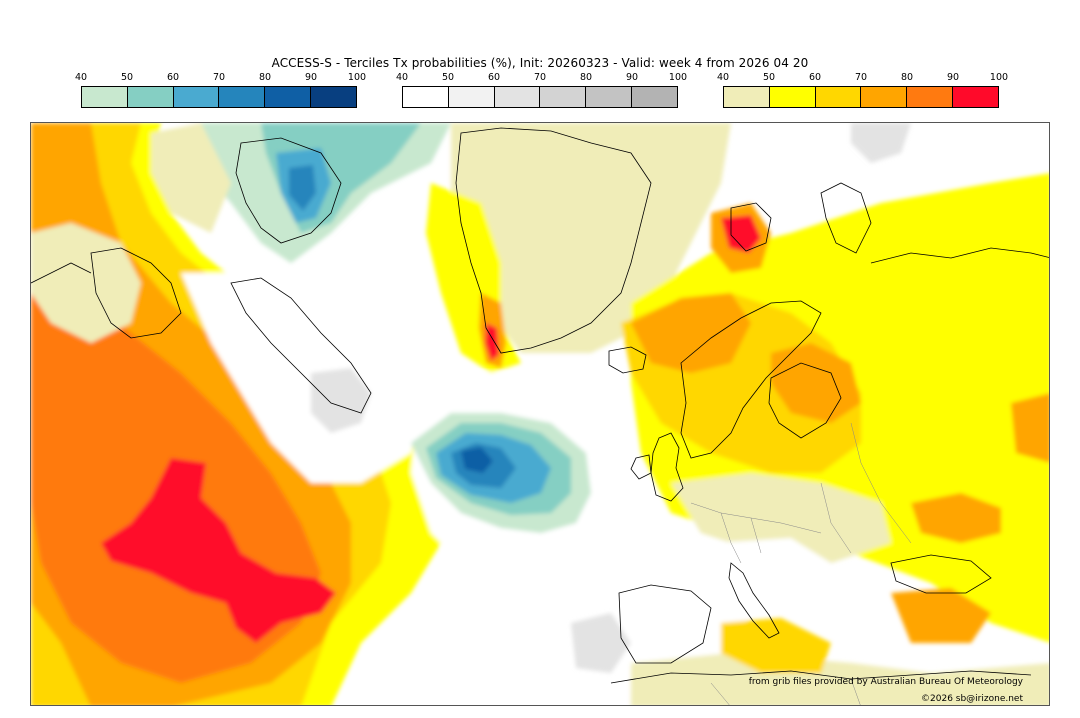  What do you see at coordinates (301, 345) in the screenshot?
I see `coast-labrador` at bounding box center [301, 345].